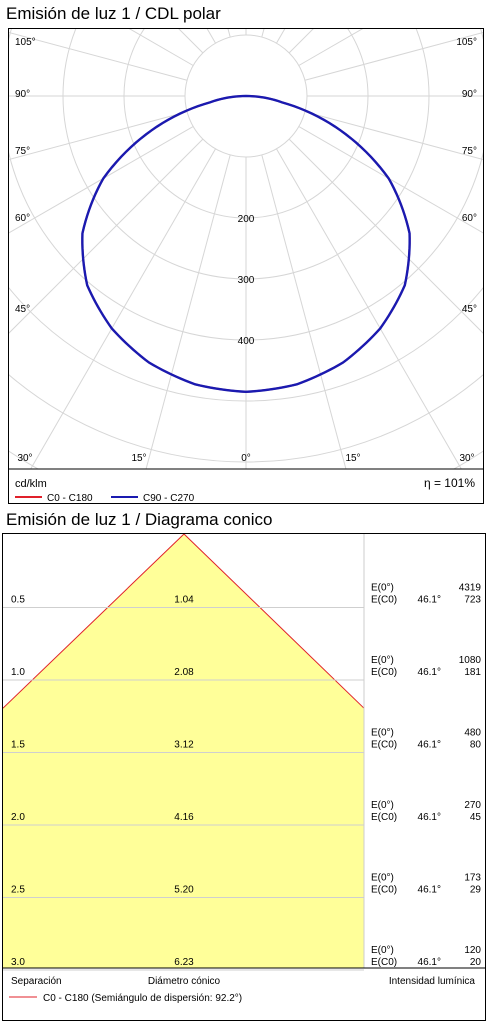  Describe the element at coordinates (184, 890) in the screenshot. I see `diameter-value: 5.20` at that location.